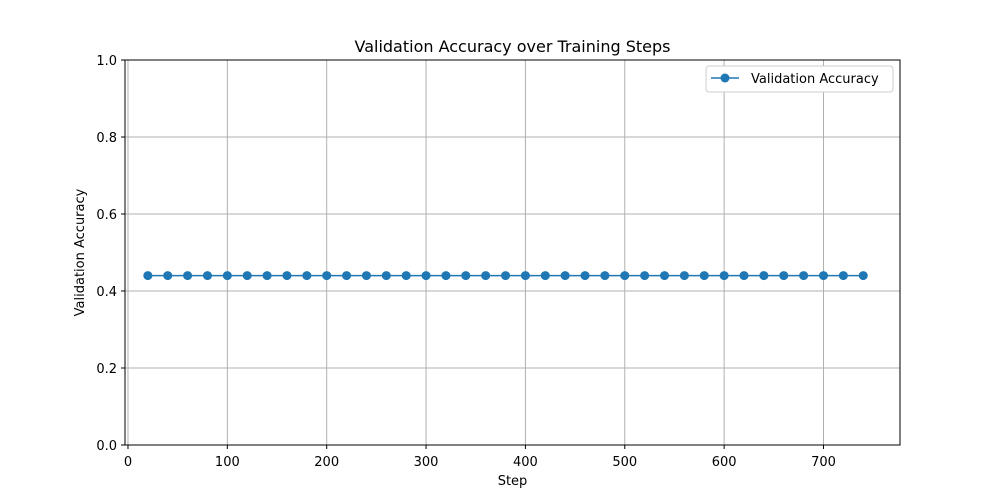  I want to click on x-tick-label: 400, so click(525, 462).